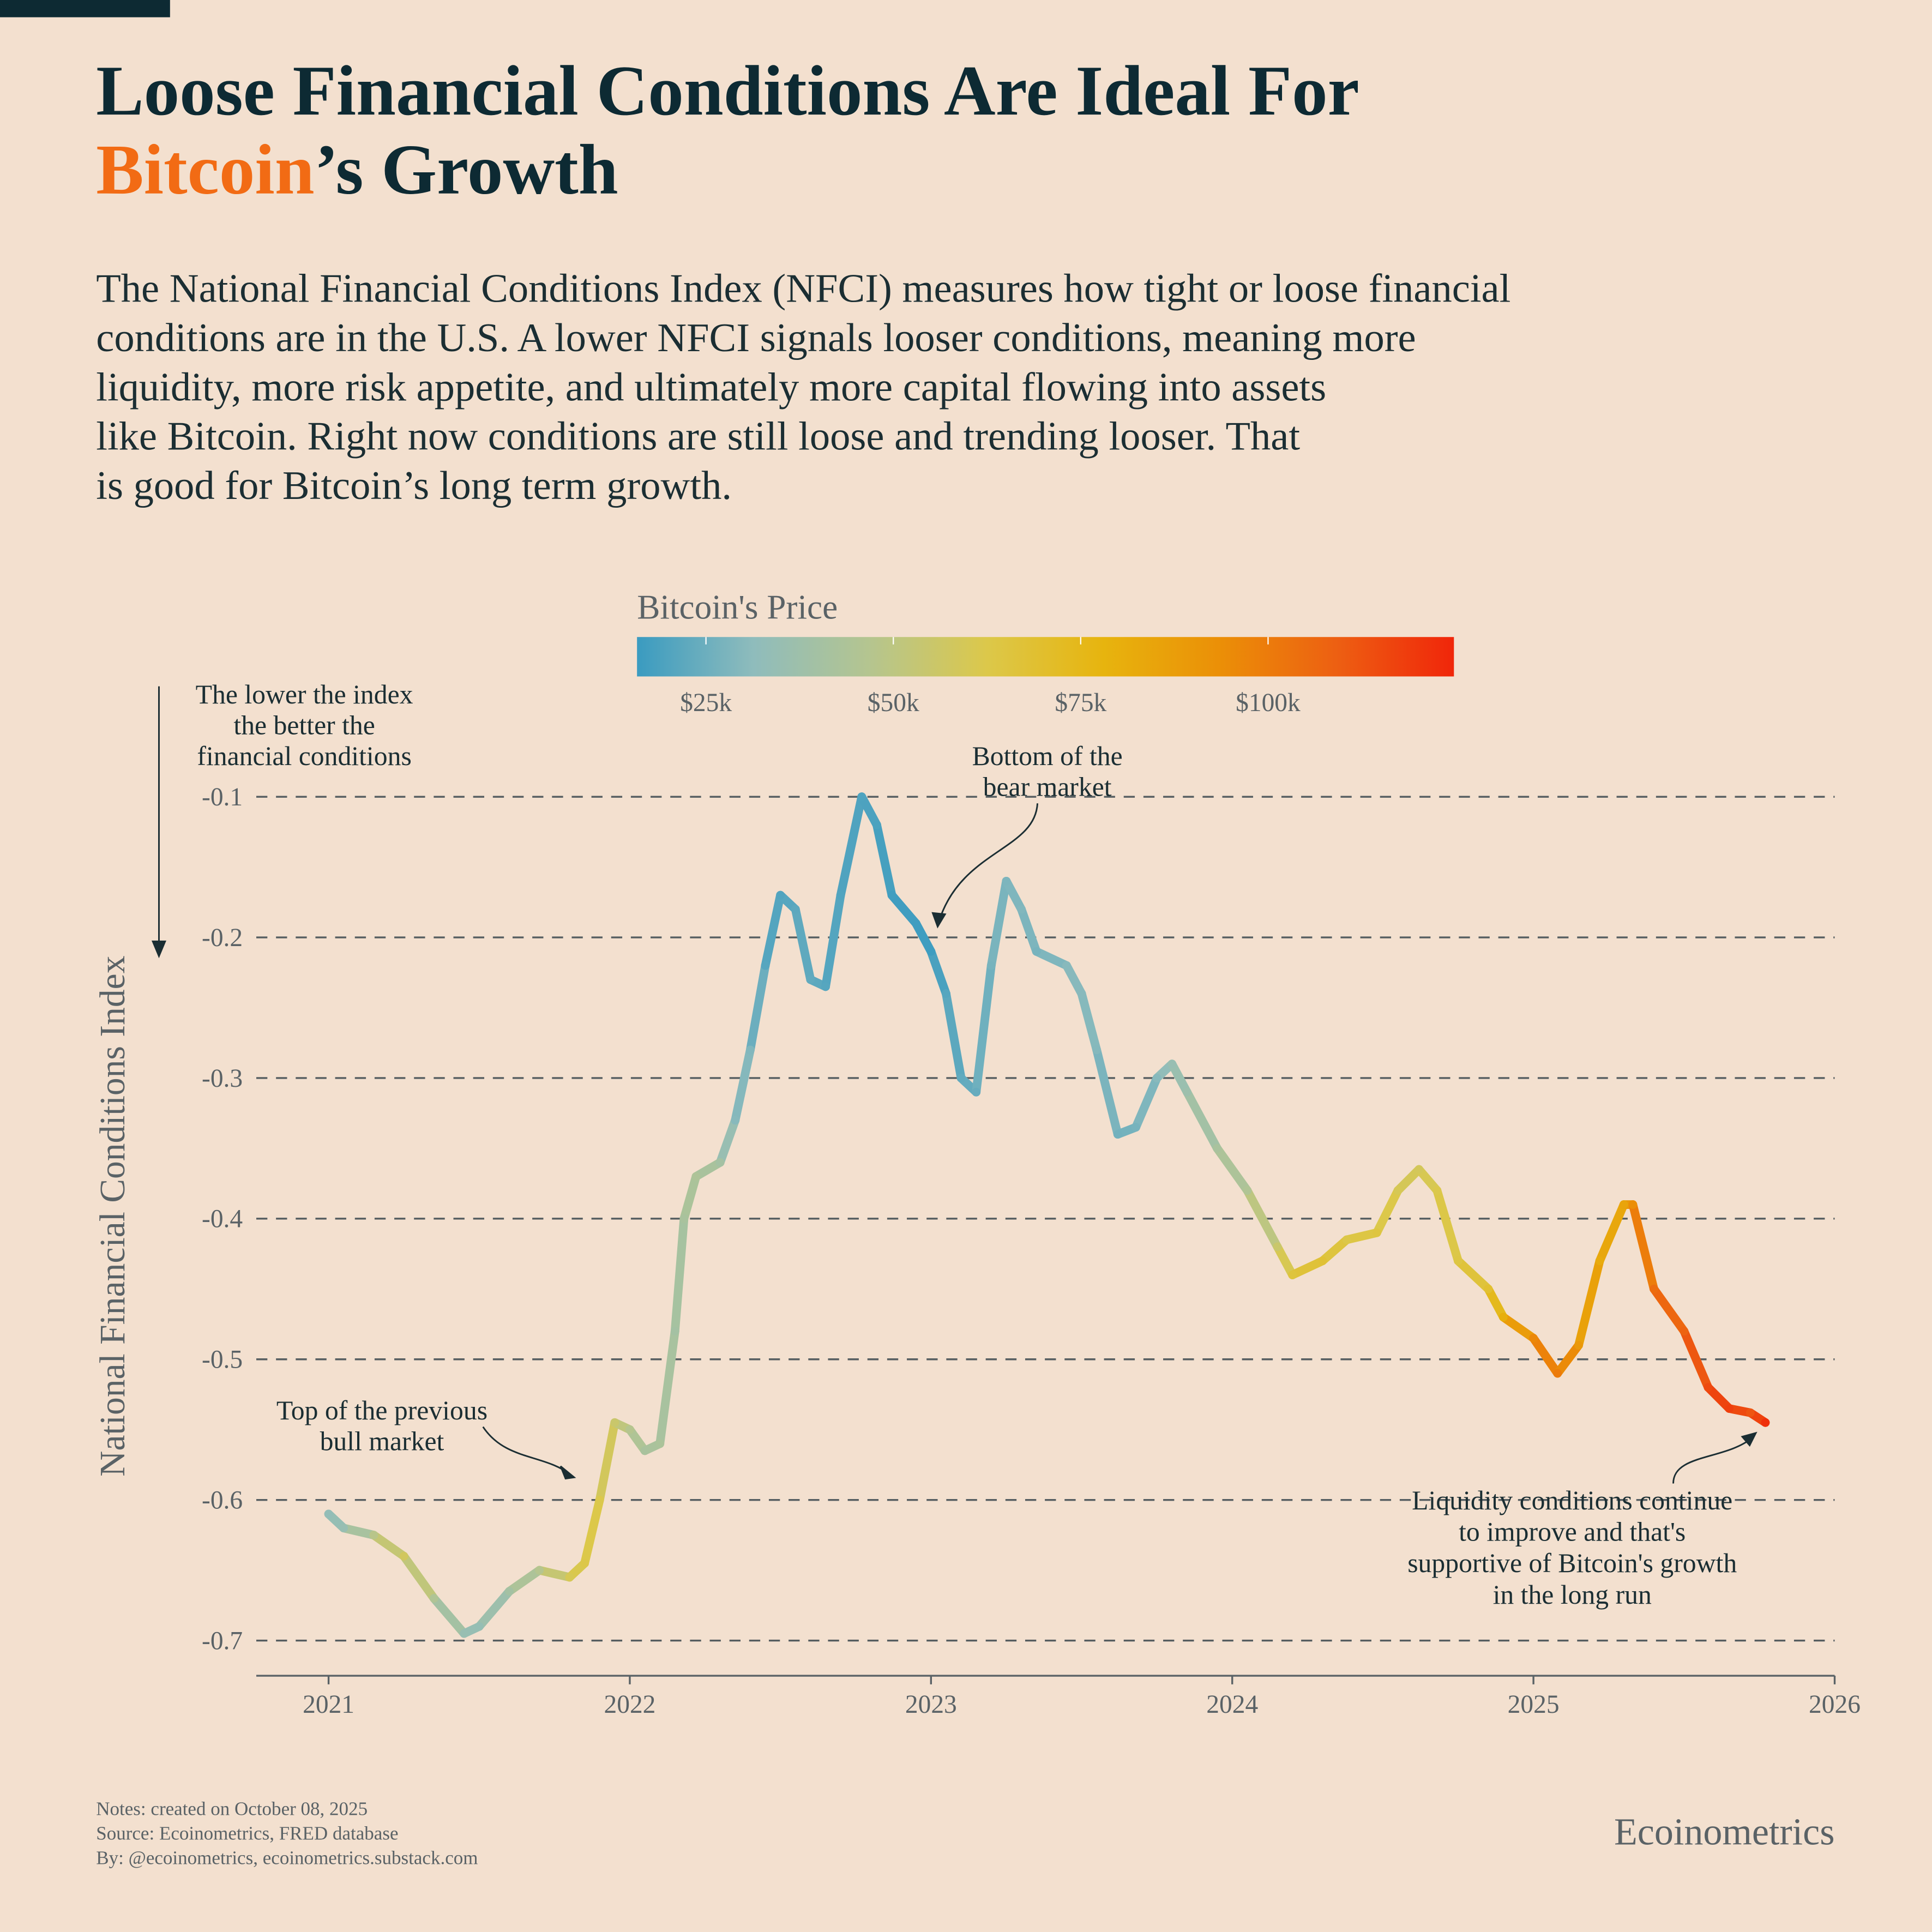 The height and width of the screenshot is (1932, 1932). Describe the element at coordinates (222, 1500) in the screenshot. I see `y-tick-label: -0.6` at that location.